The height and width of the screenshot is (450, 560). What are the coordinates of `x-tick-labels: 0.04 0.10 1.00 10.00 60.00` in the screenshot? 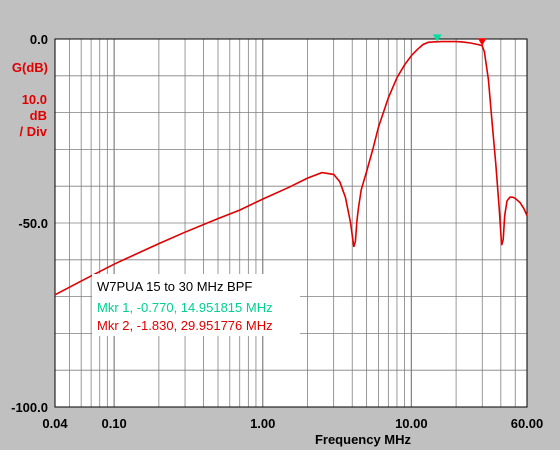 It's located at (292, 423).